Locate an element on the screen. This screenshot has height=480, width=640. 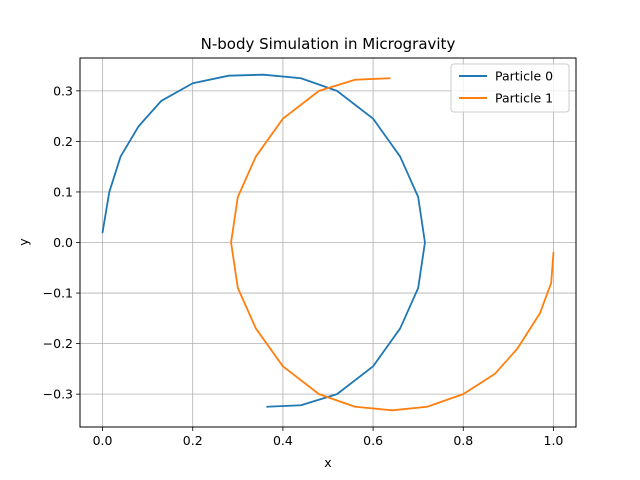
y-axis-ticks: −0.3 −0.2 −0.1 0.0 0.1 0.2 0.3 is located at coordinates (61, 242).